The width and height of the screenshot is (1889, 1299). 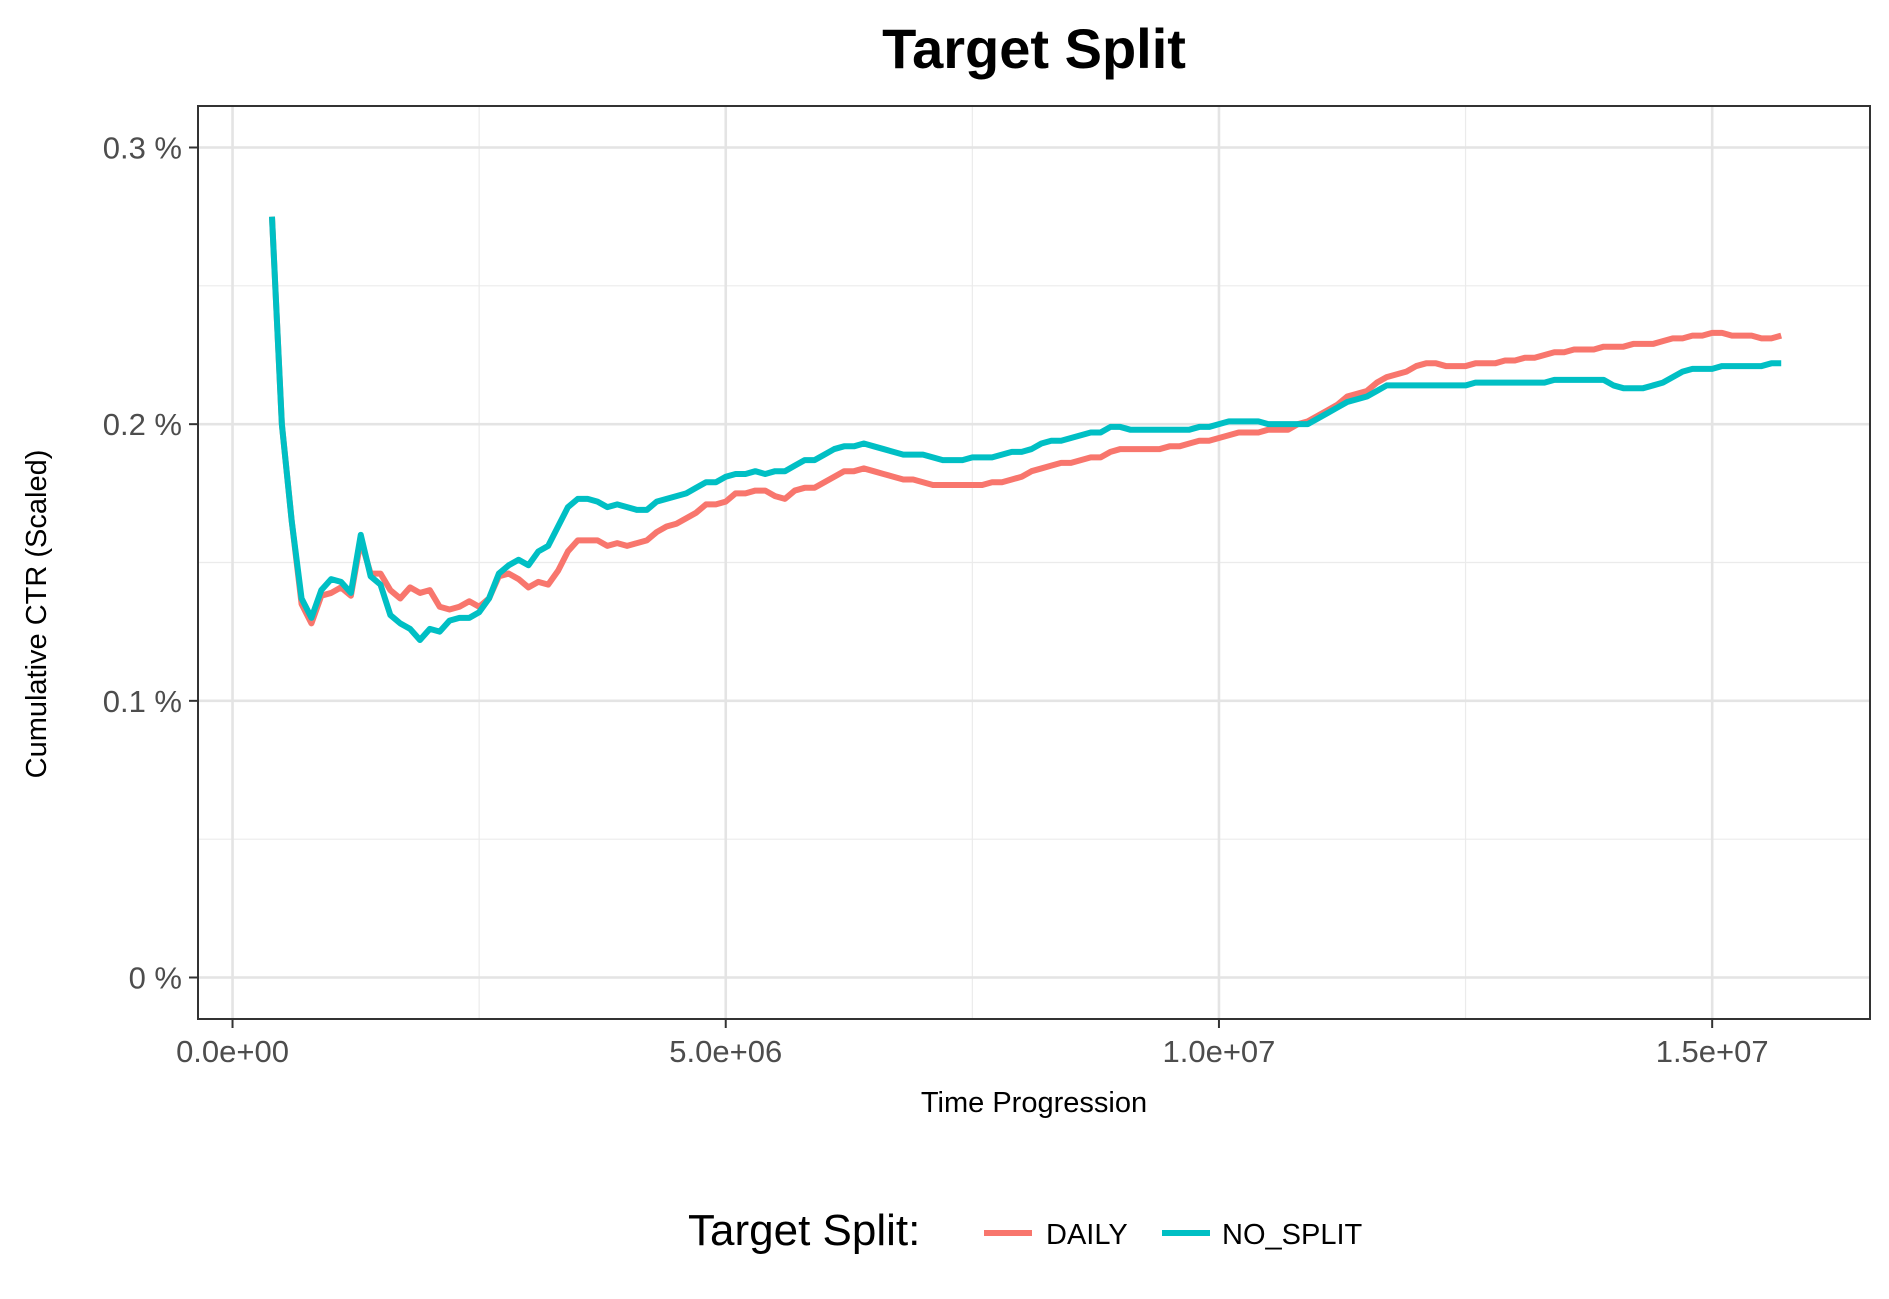 I want to click on y-tick-label: 0.3 %, so click(x=142, y=148).